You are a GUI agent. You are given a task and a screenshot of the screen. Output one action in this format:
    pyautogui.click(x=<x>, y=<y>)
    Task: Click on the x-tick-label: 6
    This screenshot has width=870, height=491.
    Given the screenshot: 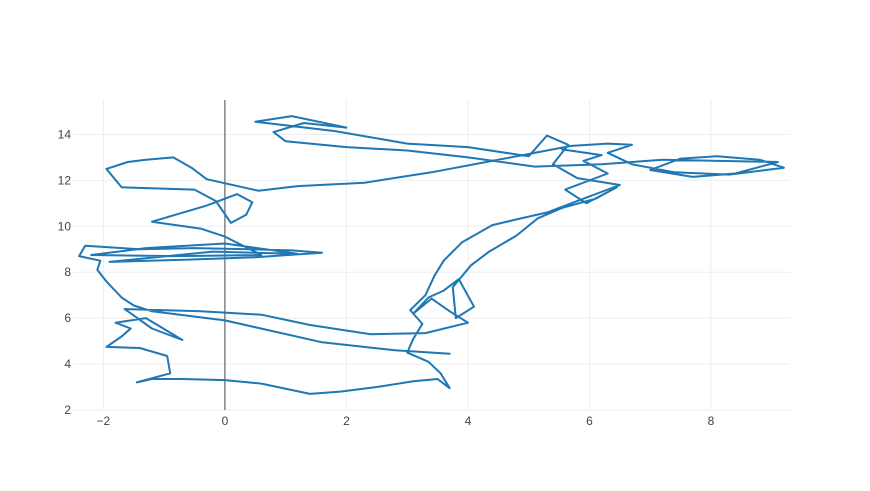 What is the action you would take?
    pyautogui.click(x=589, y=421)
    